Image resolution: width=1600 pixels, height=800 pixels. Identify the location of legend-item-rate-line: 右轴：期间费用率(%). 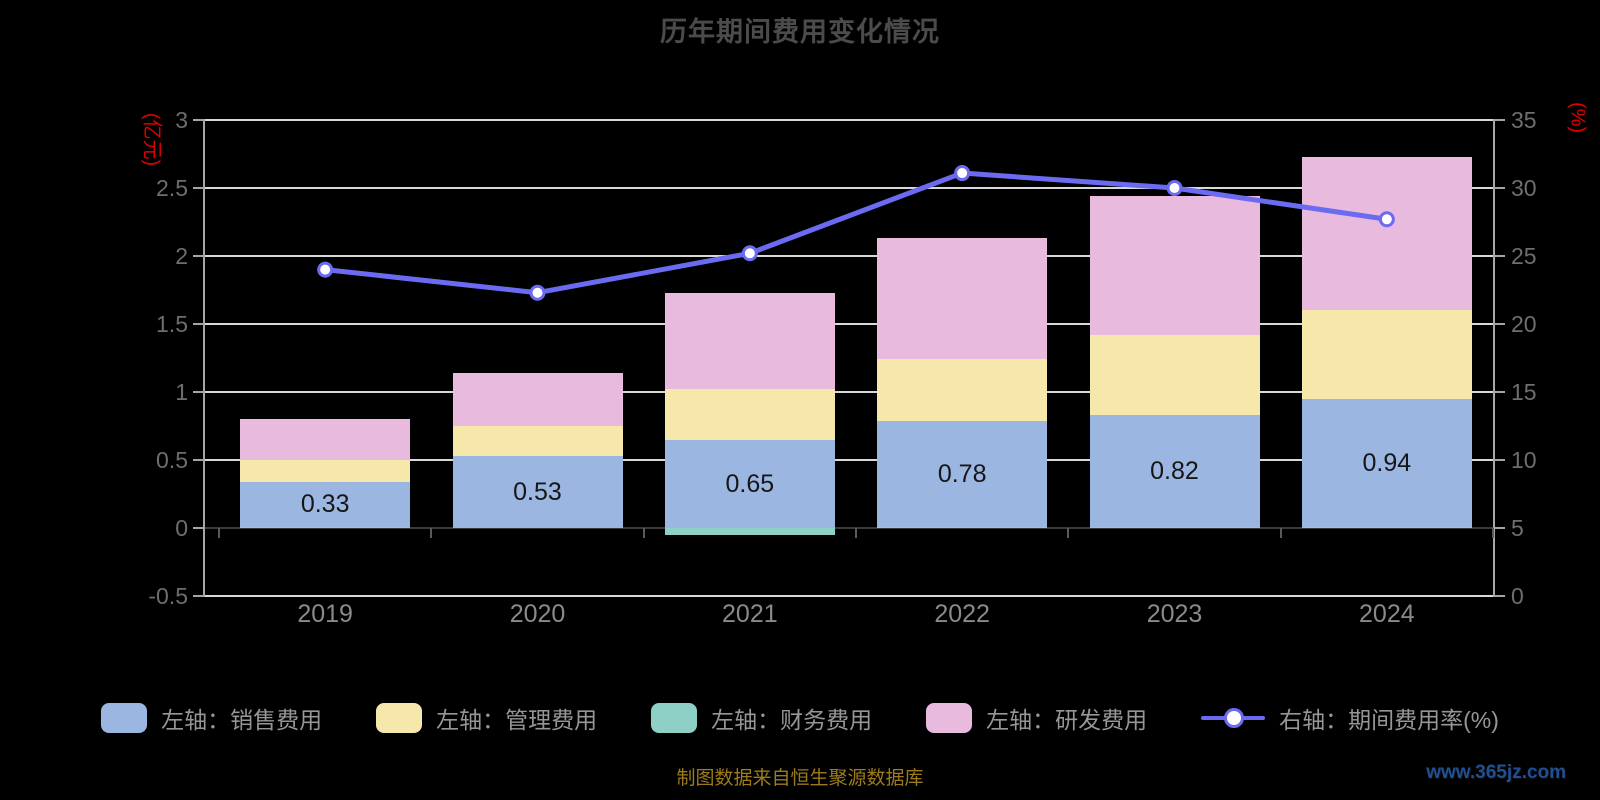
(1350, 718).